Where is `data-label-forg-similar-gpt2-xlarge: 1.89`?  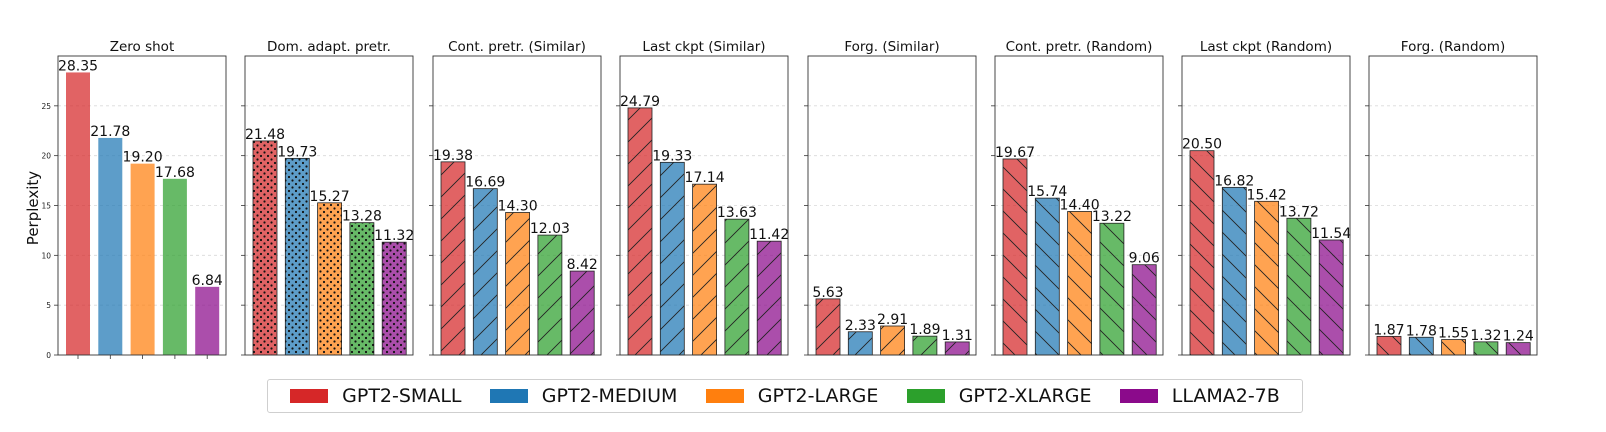
data-label-forg-similar-gpt2-xlarge: 1.89 is located at coordinates (924, 330).